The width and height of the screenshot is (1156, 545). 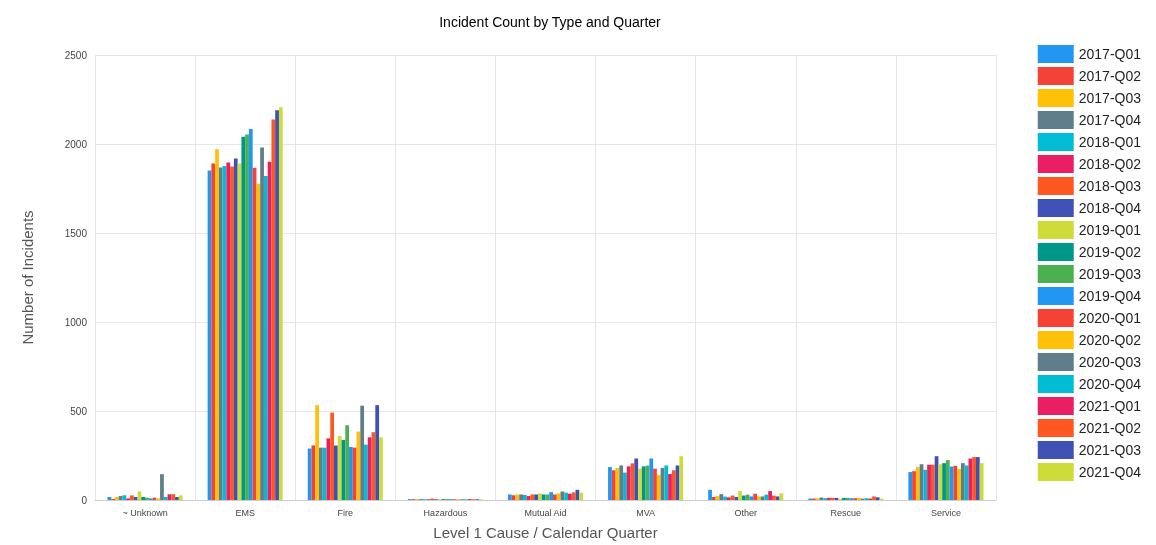 I want to click on x-tick-label: Fire, so click(x=345, y=512).